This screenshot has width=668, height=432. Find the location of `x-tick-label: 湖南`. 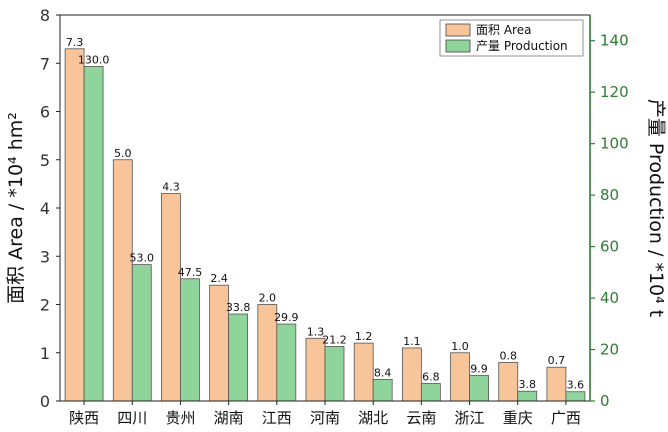

x-tick-label: 湖南 is located at coordinates (229, 418).